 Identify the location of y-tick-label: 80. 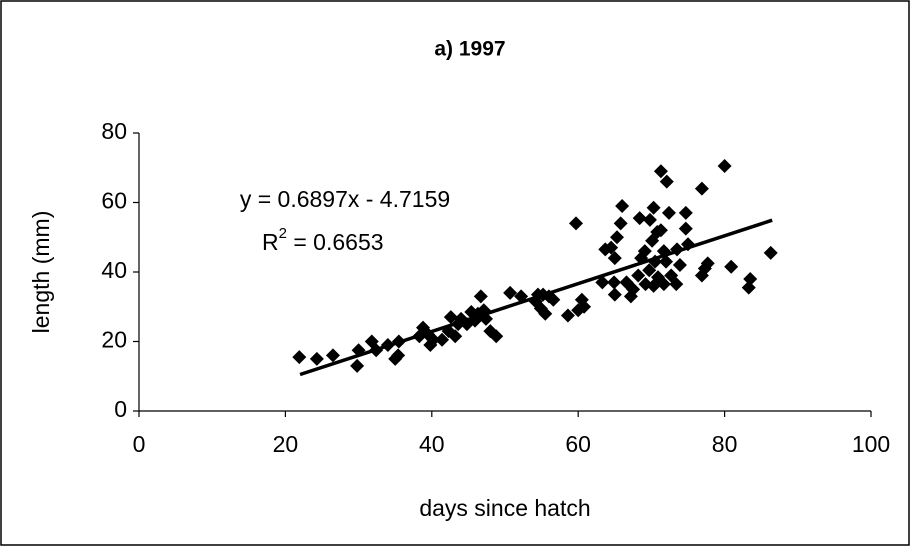
(114, 131).